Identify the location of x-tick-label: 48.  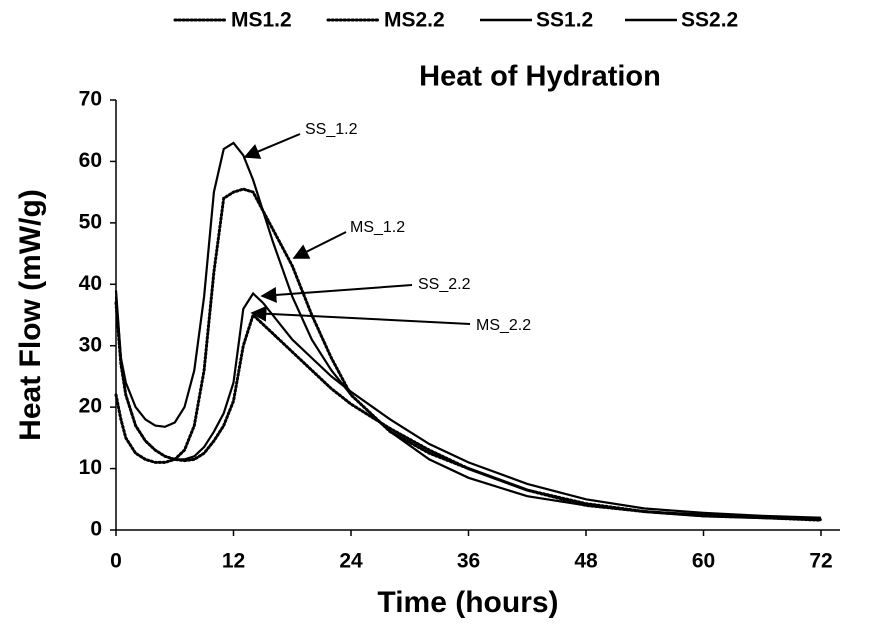
(586, 561).